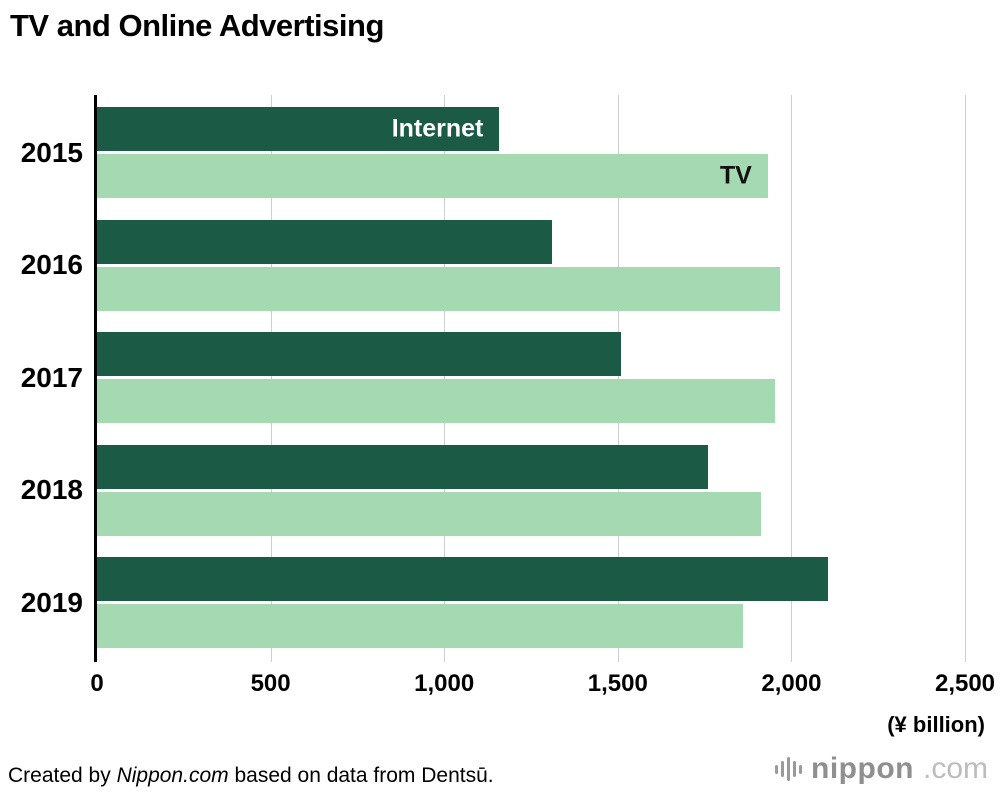 The image size is (1000, 796). Describe the element at coordinates (965, 683) in the screenshot. I see `xtick-label-2500: 2,500` at that location.